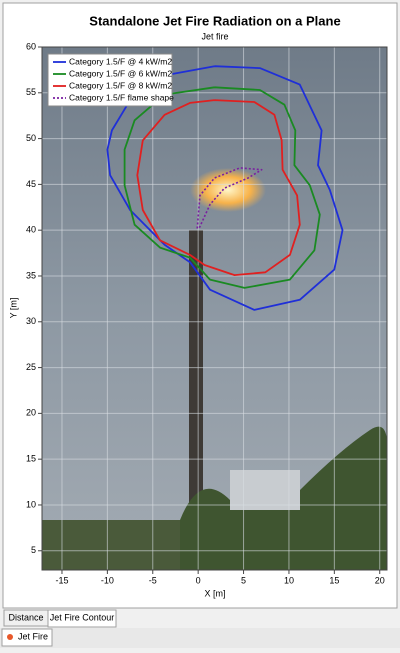 The image size is (400, 653). I want to click on tab-label: Jet Fire Contour, so click(82, 617).